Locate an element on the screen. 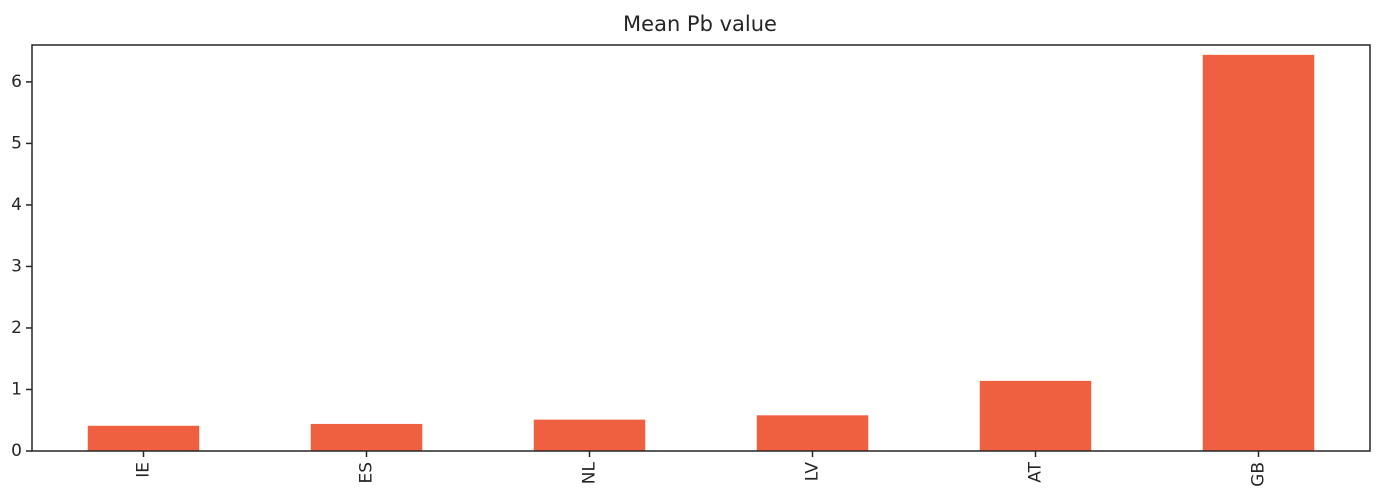 The width and height of the screenshot is (1394, 504). y-tick-label-2: 2 is located at coordinates (16, 328).